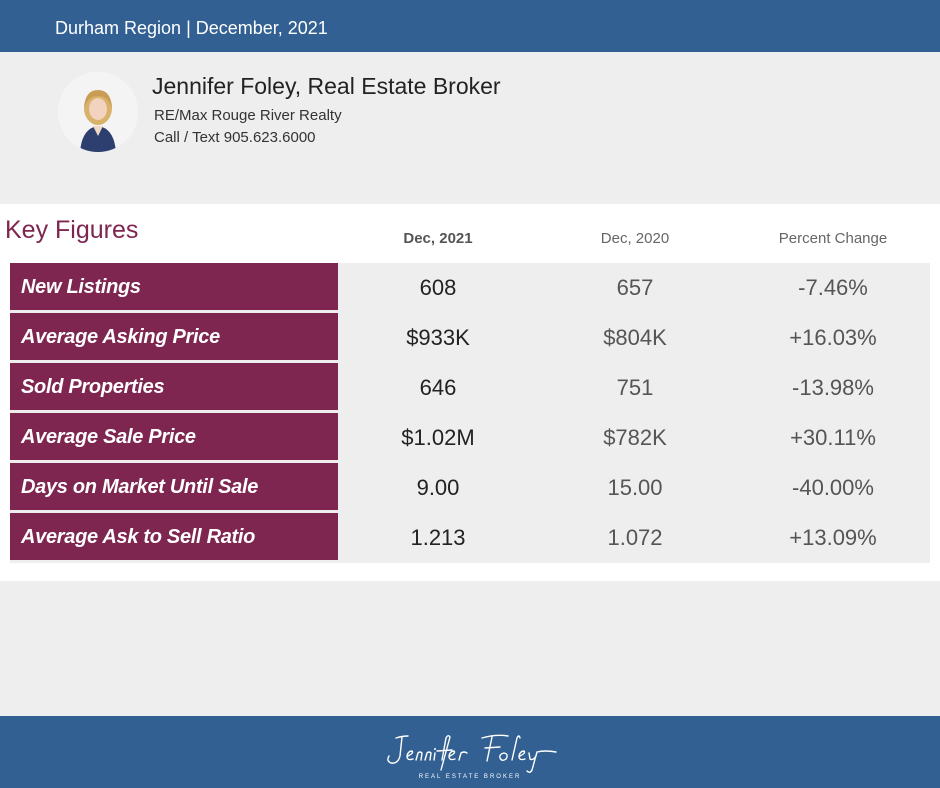 The width and height of the screenshot is (940, 788). I want to click on table-row: Average Sale Price $1.02M $782K +30.11%, so click(470, 438).